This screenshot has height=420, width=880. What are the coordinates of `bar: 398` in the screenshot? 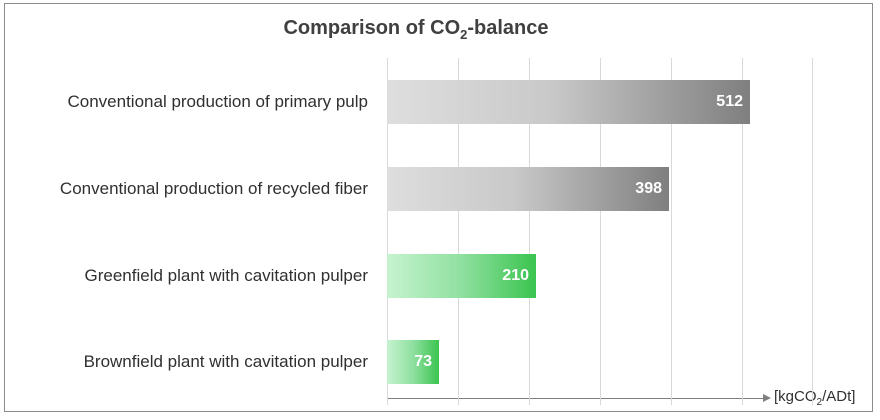 It's located at (528, 189).